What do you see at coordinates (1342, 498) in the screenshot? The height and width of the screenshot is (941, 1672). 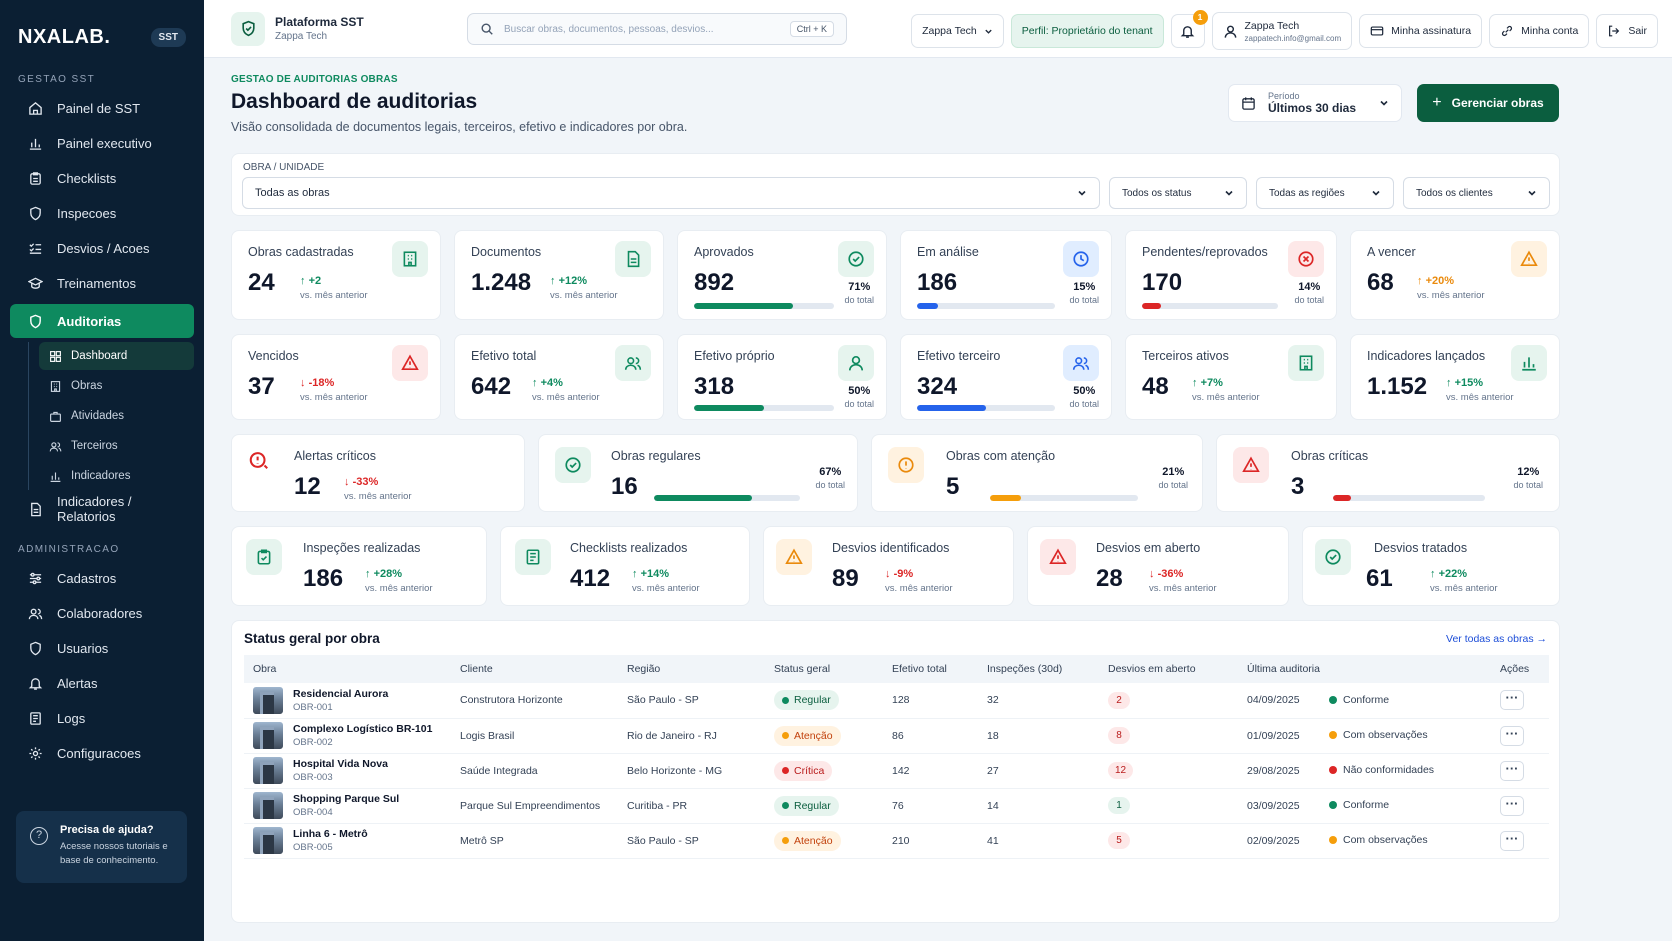 I see `progress-fill` at bounding box center [1342, 498].